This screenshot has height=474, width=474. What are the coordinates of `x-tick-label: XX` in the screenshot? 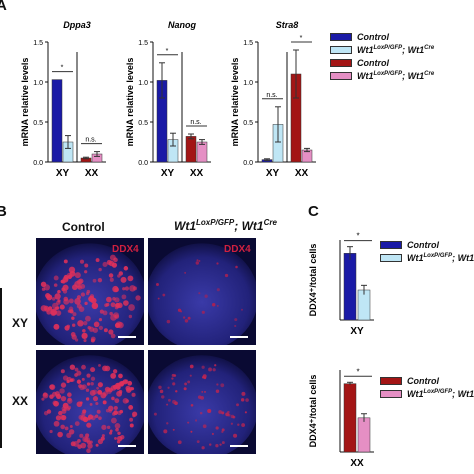 It's located at (302, 173).